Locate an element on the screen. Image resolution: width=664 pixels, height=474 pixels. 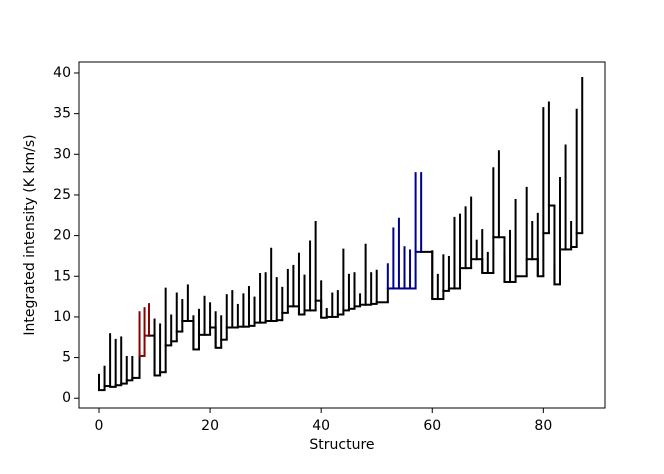
x-tick-label: 40 is located at coordinates (321, 426).